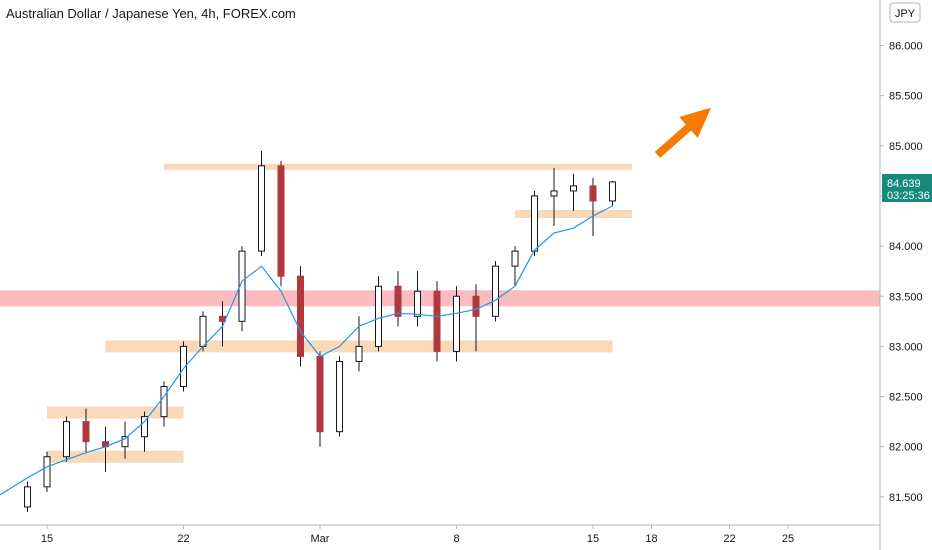 Image resolution: width=932 pixels, height=550 pixels. I want to click on current-price-label: 84.639 03:25:36, so click(907, 188).